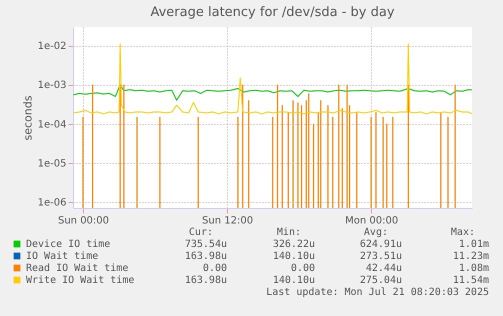  What do you see at coordinates (470, 280) in the screenshot?
I see `text: 11.54m` at bounding box center [470, 280].